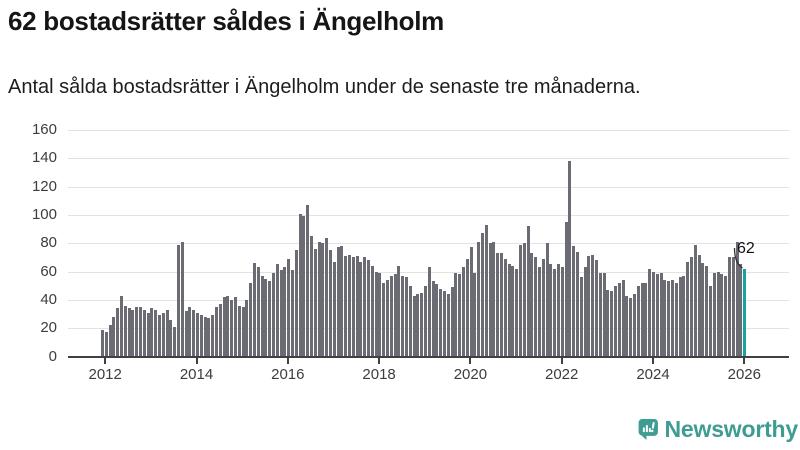 The height and width of the screenshot is (450, 800). I want to click on y-axis-tick-label: 160, so click(44, 129).